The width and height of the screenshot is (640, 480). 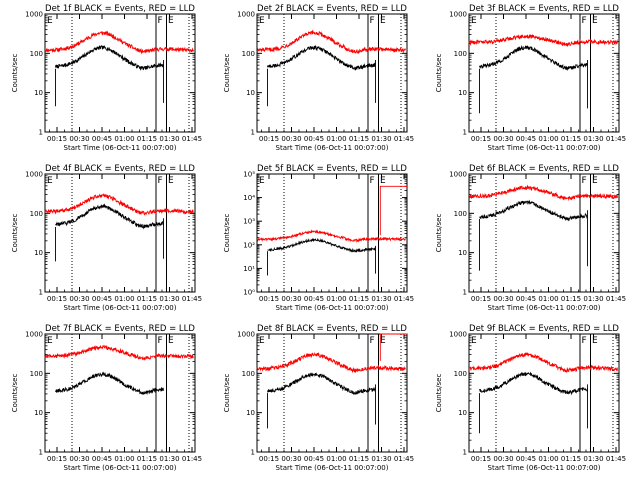 I want to click on events-series, so click(x=109, y=58).